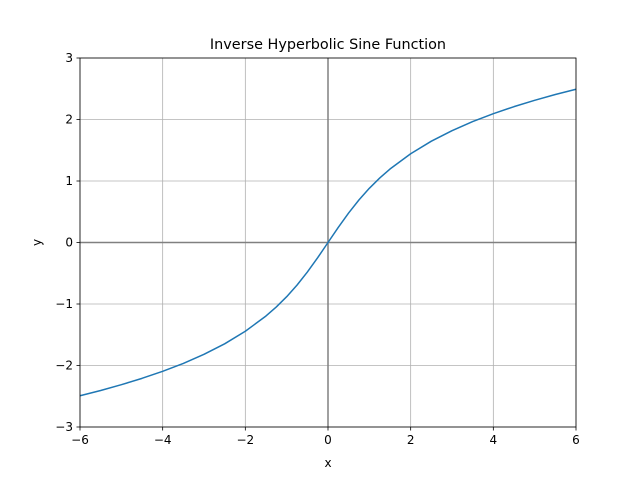 Image resolution: width=640 pixels, height=480 pixels. I want to click on x-axis-ticks: −6 −4 −2 0 2 4 6, so click(325, 437).